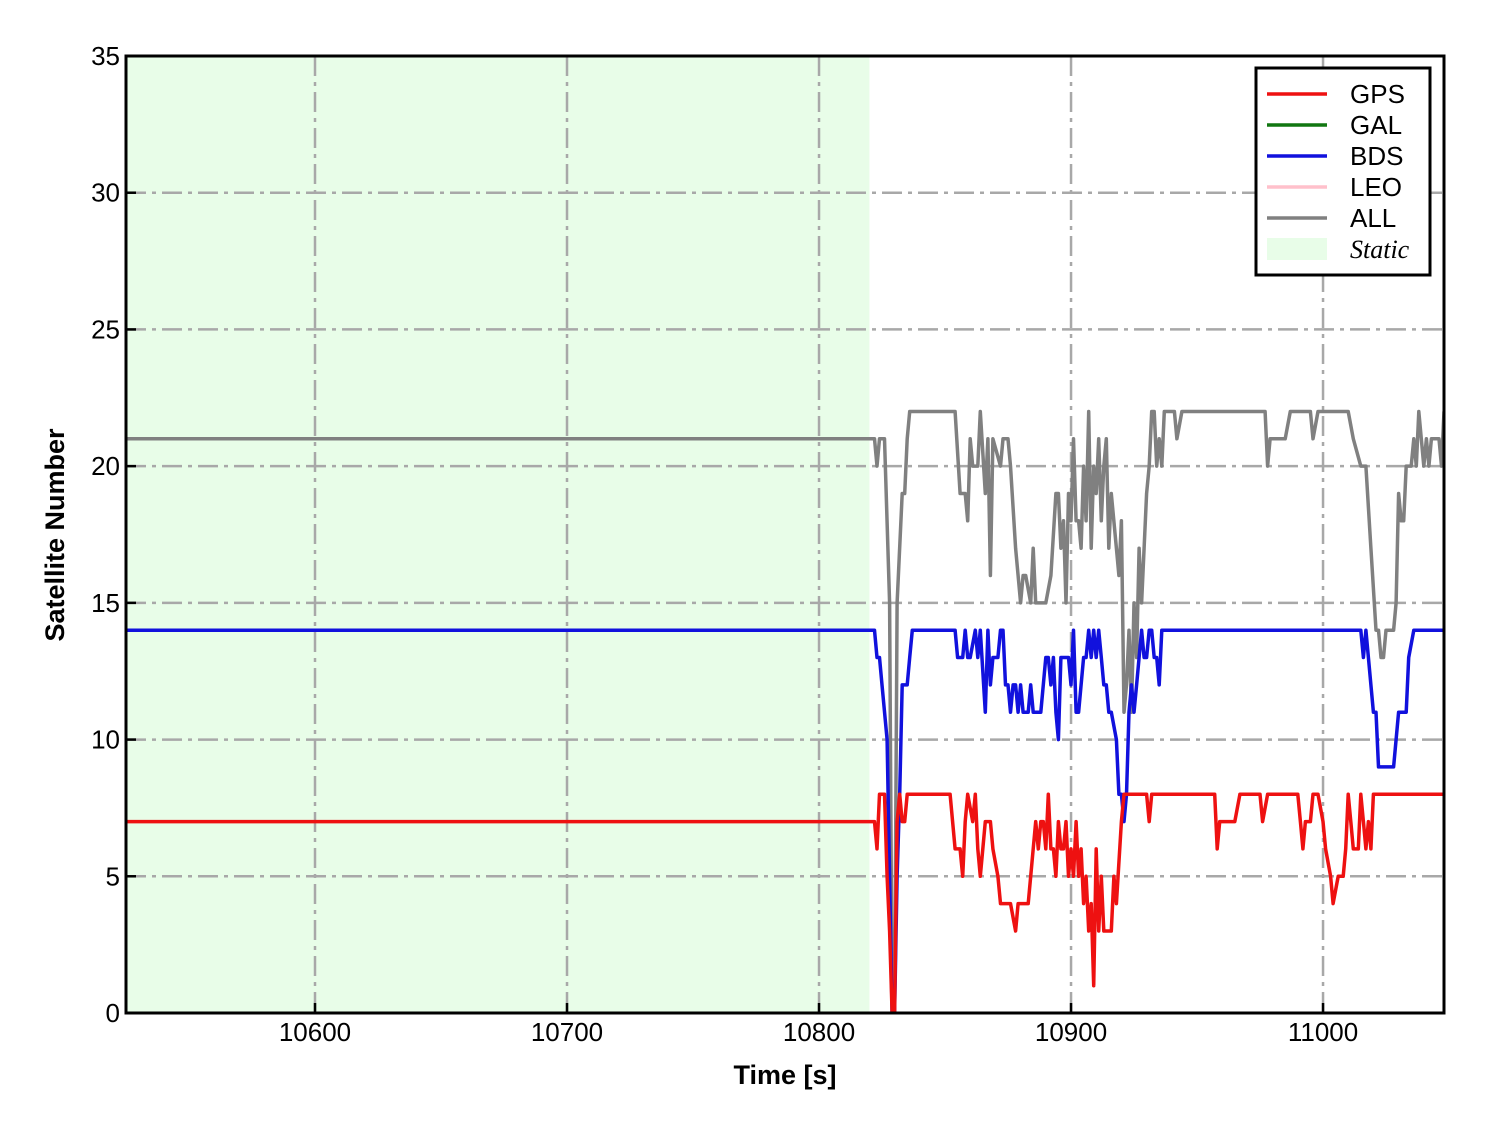  I want to click on legend-label-all: ALL, so click(1373, 218).